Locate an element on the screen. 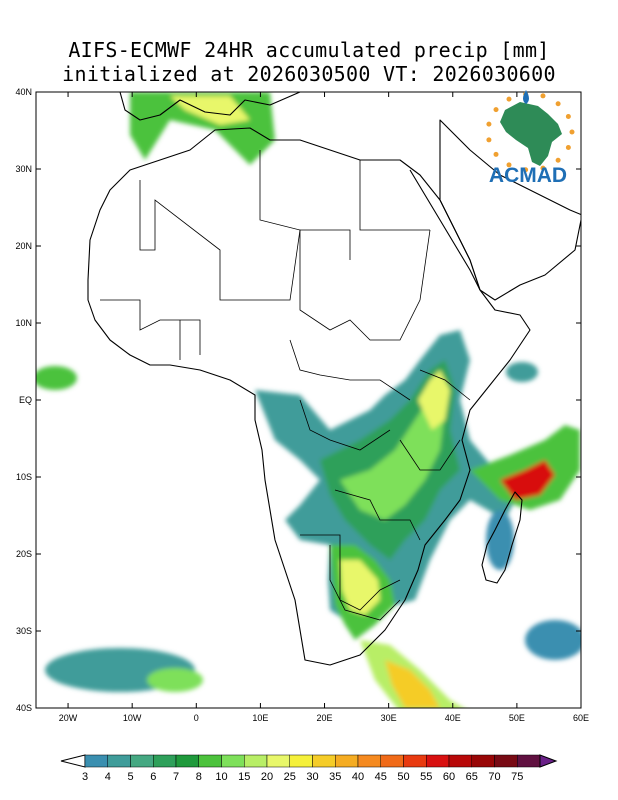 This screenshot has width=618, height=800. lat-label-6: 20S is located at coordinates (24, 554).